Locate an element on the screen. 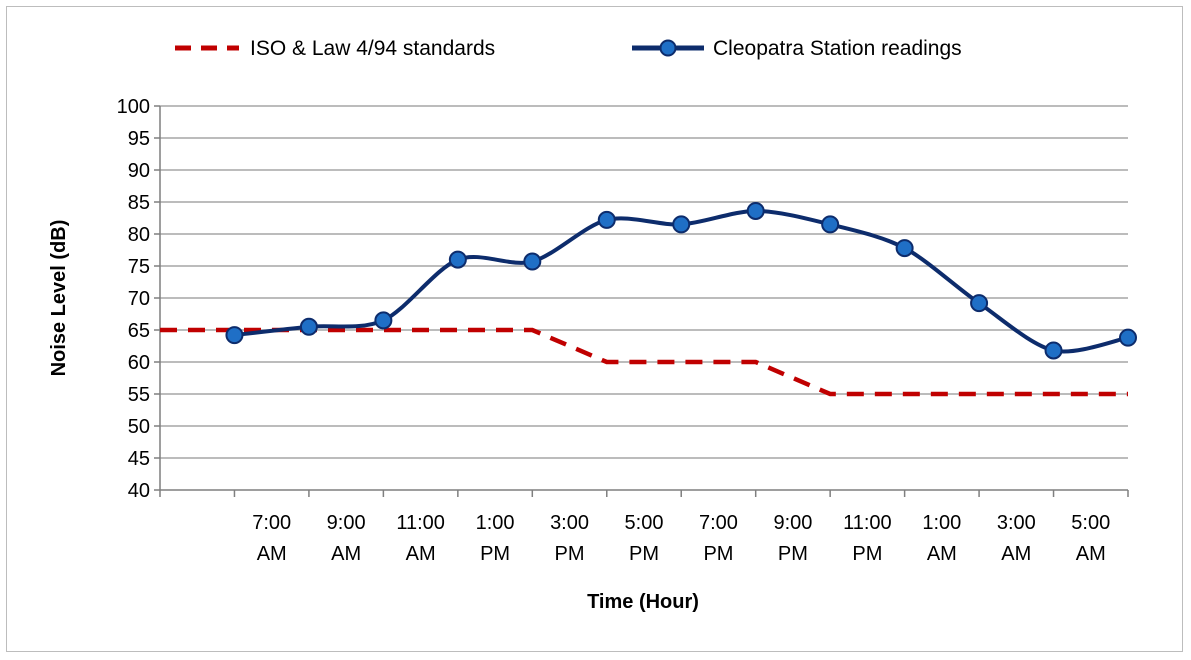  y-tick-label: 95 is located at coordinates (139, 139).